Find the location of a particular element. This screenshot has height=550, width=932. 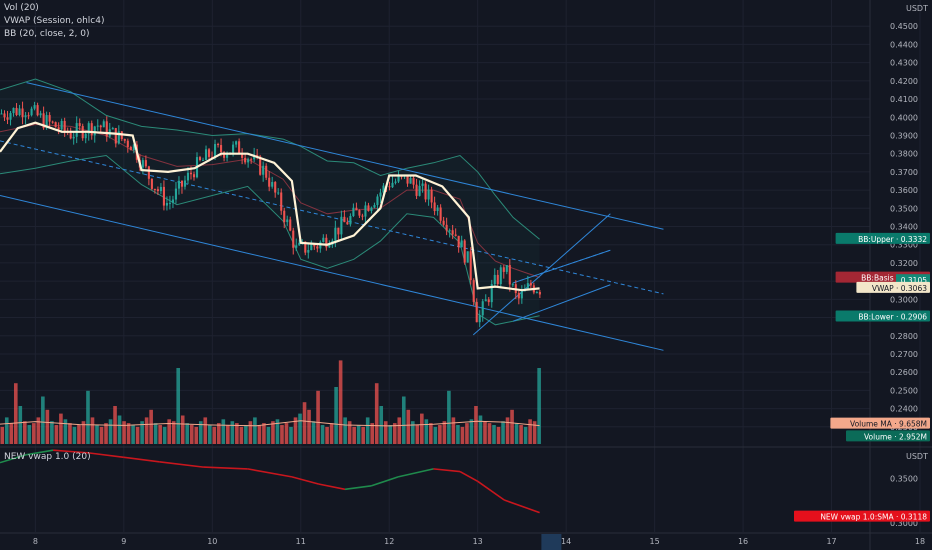

legend-vol: Vol (20) is located at coordinates (21, 8).